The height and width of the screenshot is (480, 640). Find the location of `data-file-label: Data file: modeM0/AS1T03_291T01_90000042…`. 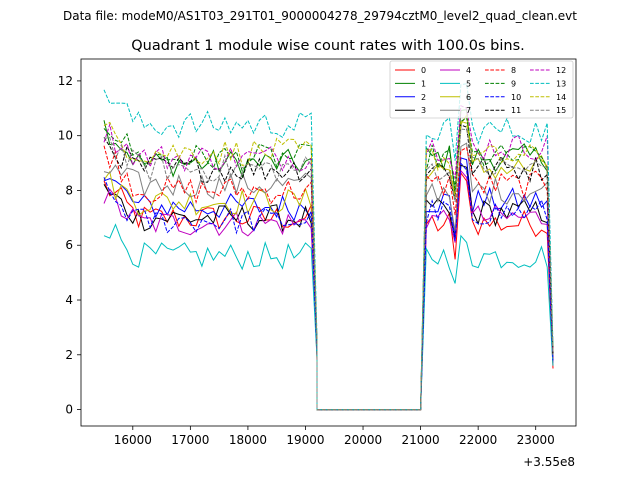

data-file-label: Data file: modeM0/AS1T03_291T01_90000042… is located at coordinates (320, 16).